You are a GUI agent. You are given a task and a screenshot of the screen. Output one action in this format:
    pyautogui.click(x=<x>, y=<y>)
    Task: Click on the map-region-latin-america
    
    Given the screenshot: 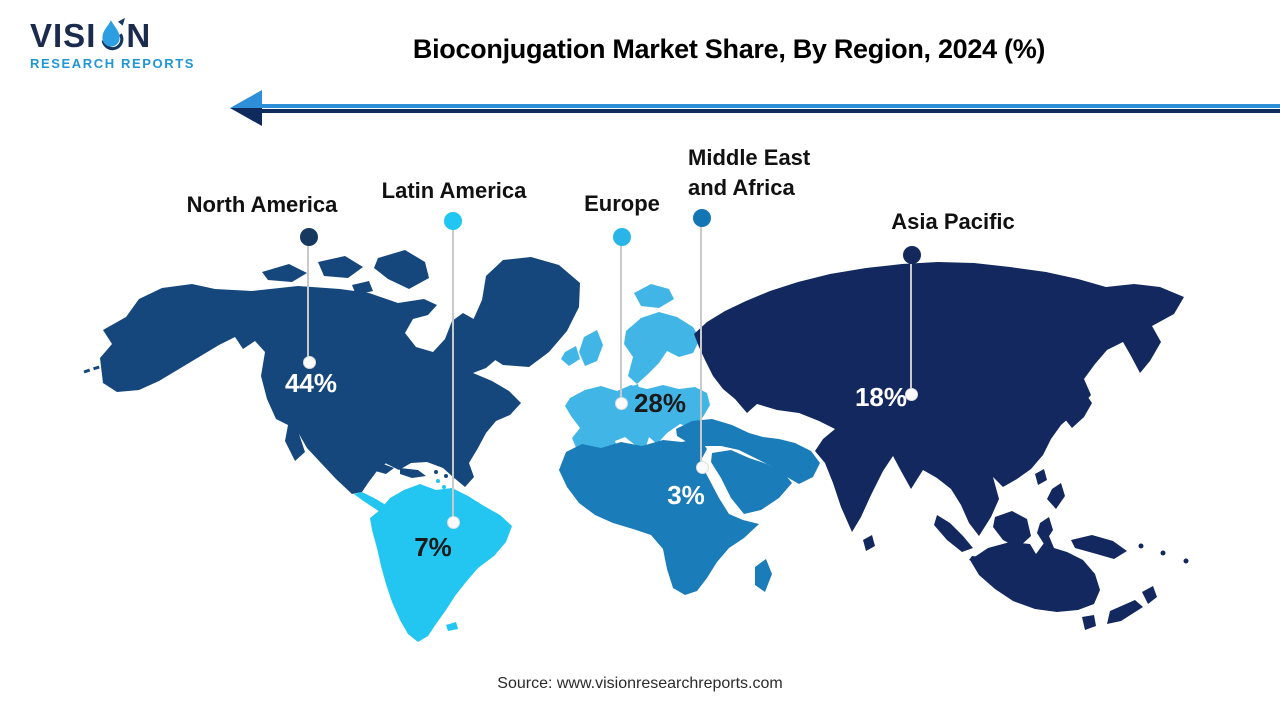 What is the action you would take?
    pyautogui.click(x=433, y=560)
    